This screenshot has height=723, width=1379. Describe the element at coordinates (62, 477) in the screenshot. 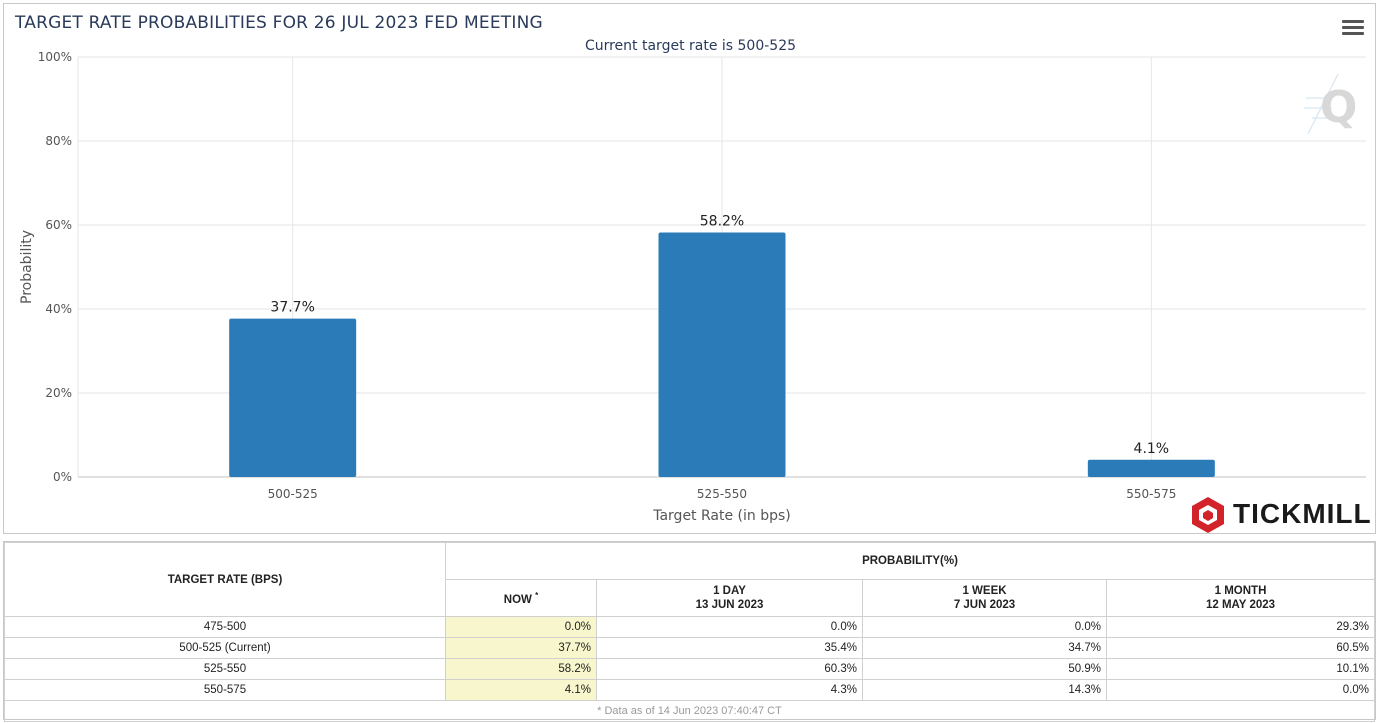

I see `y-tick-label: 0%` at that location.